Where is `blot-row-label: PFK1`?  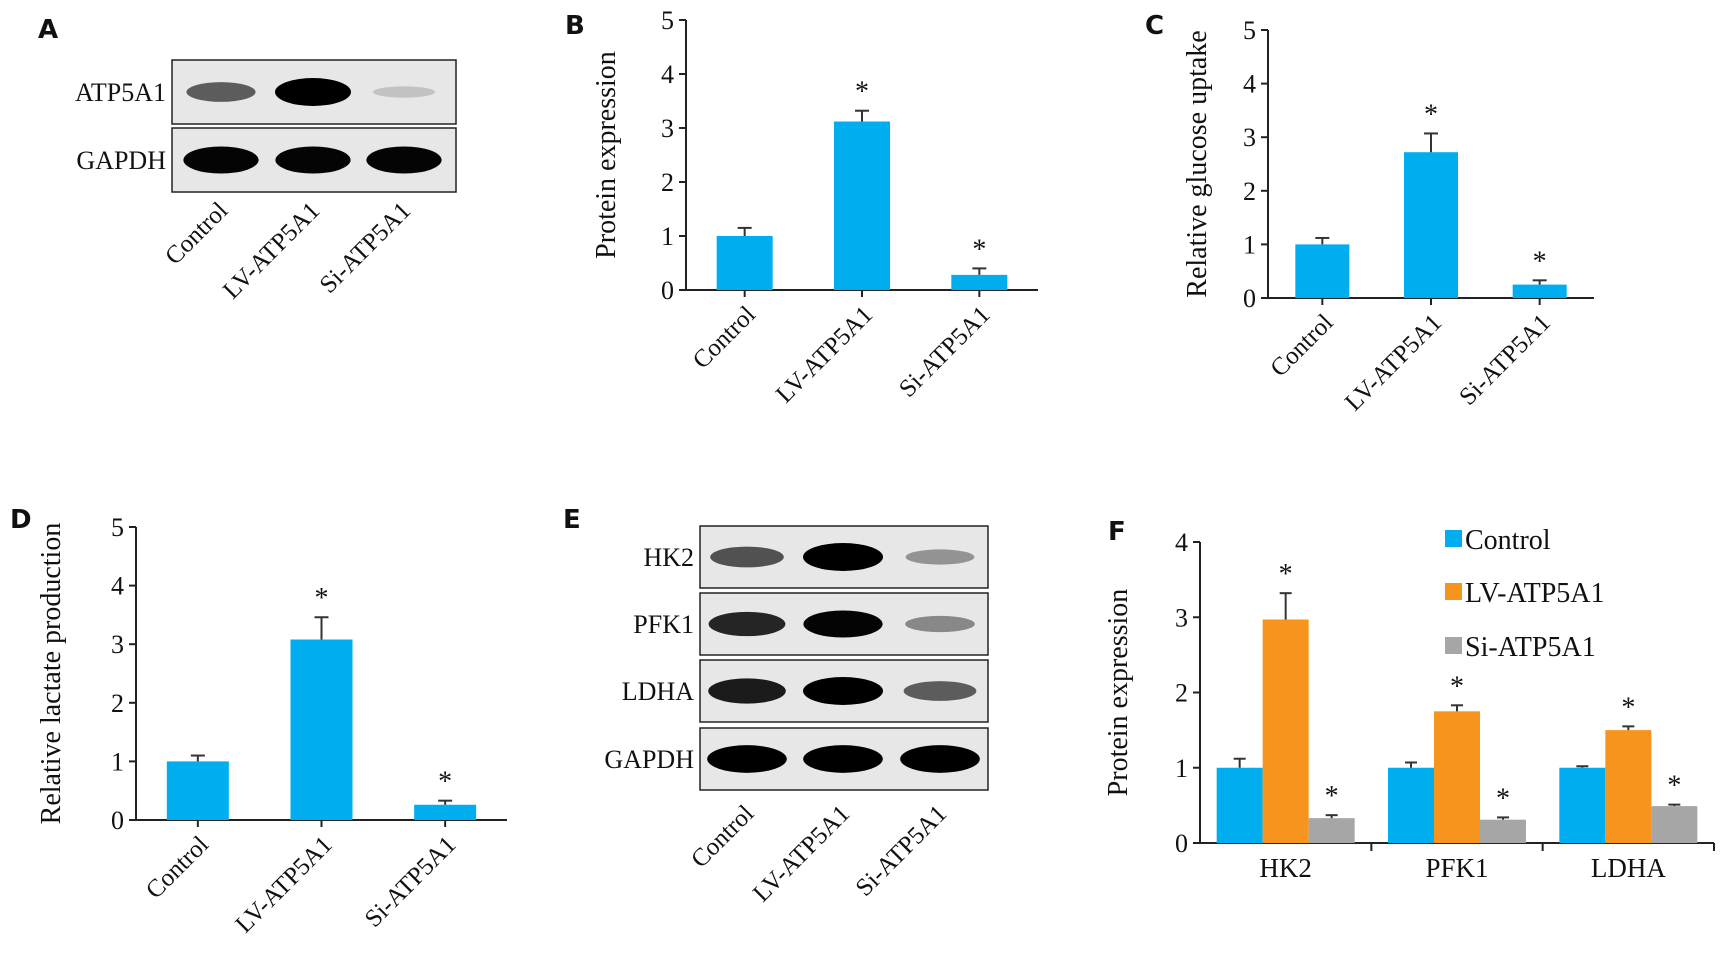 blot-row-label: PFK1 is located at coordinates (663, 624).